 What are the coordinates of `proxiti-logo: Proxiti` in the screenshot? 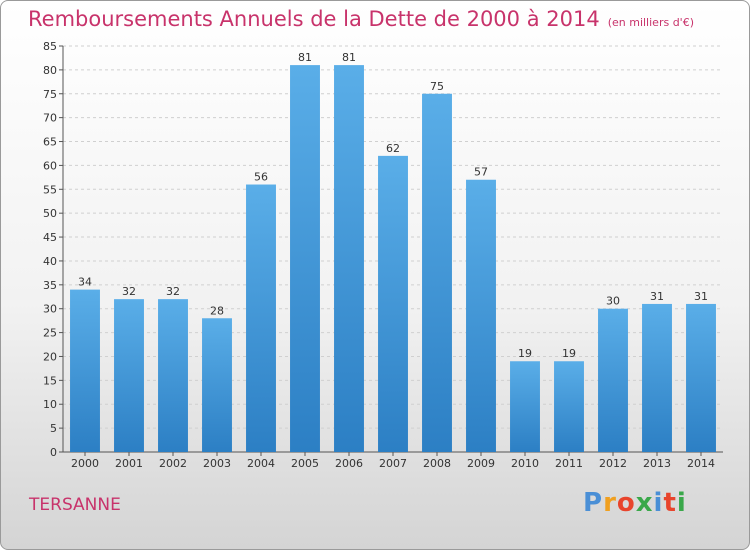 It's located at (635, 503).